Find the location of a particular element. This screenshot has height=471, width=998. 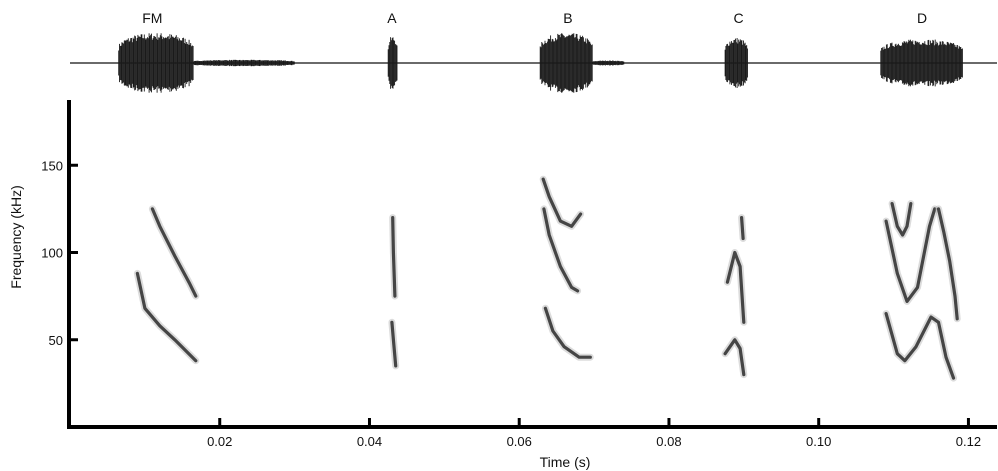

waveform-label-a: A is located at coordinates (392, 18).